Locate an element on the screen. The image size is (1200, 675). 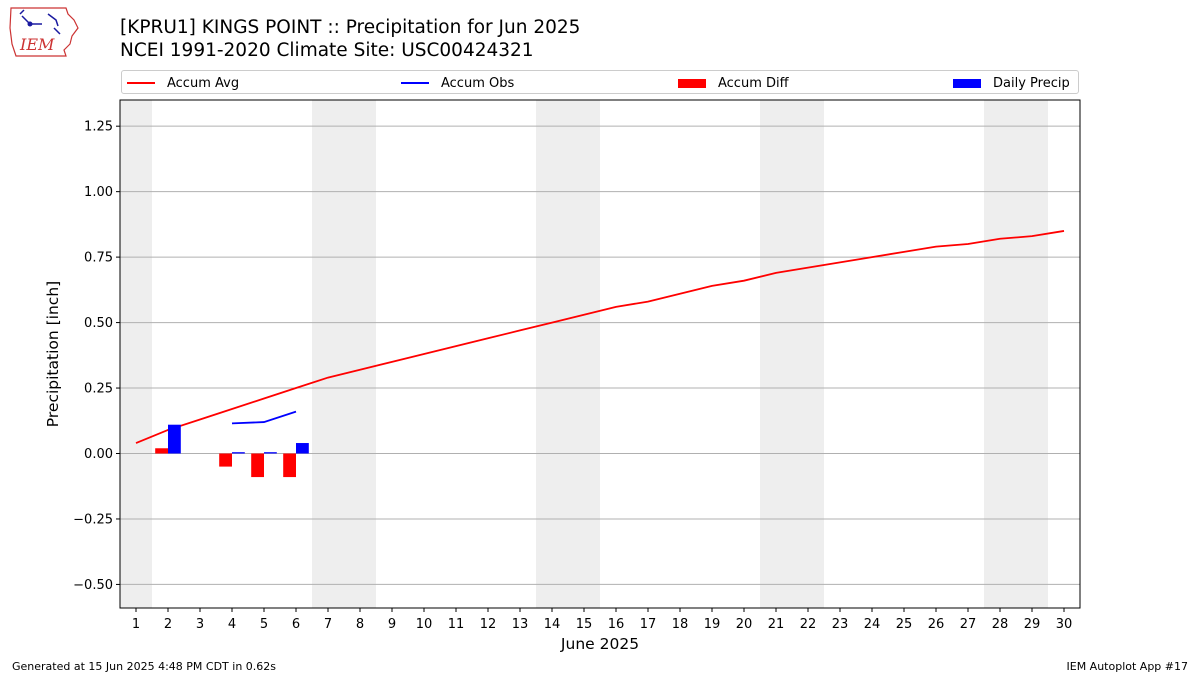
legend-label: Accum Avg is located at coordinates (203, 83).